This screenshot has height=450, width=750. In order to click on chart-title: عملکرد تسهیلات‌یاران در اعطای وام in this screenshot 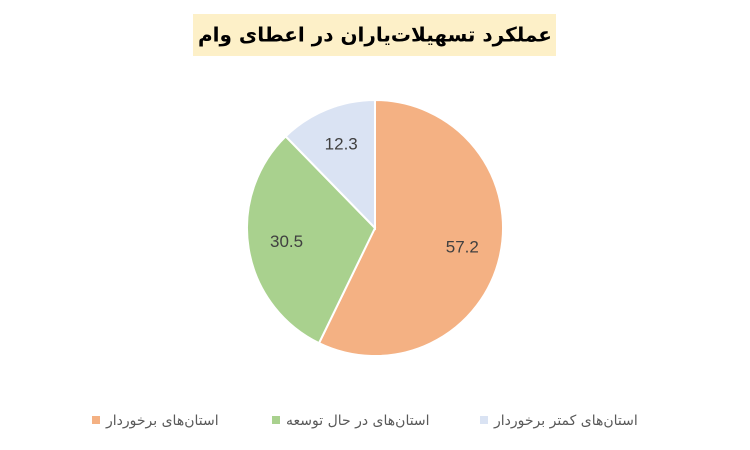, I will do `click(375, 35)`.